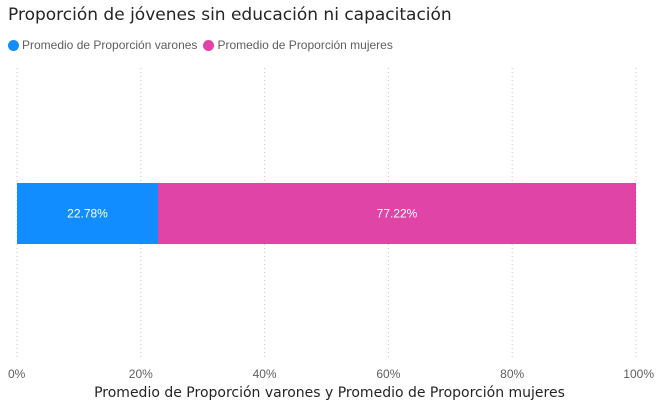  I want to click on x-tick-label: 20%, so click(141, 374).